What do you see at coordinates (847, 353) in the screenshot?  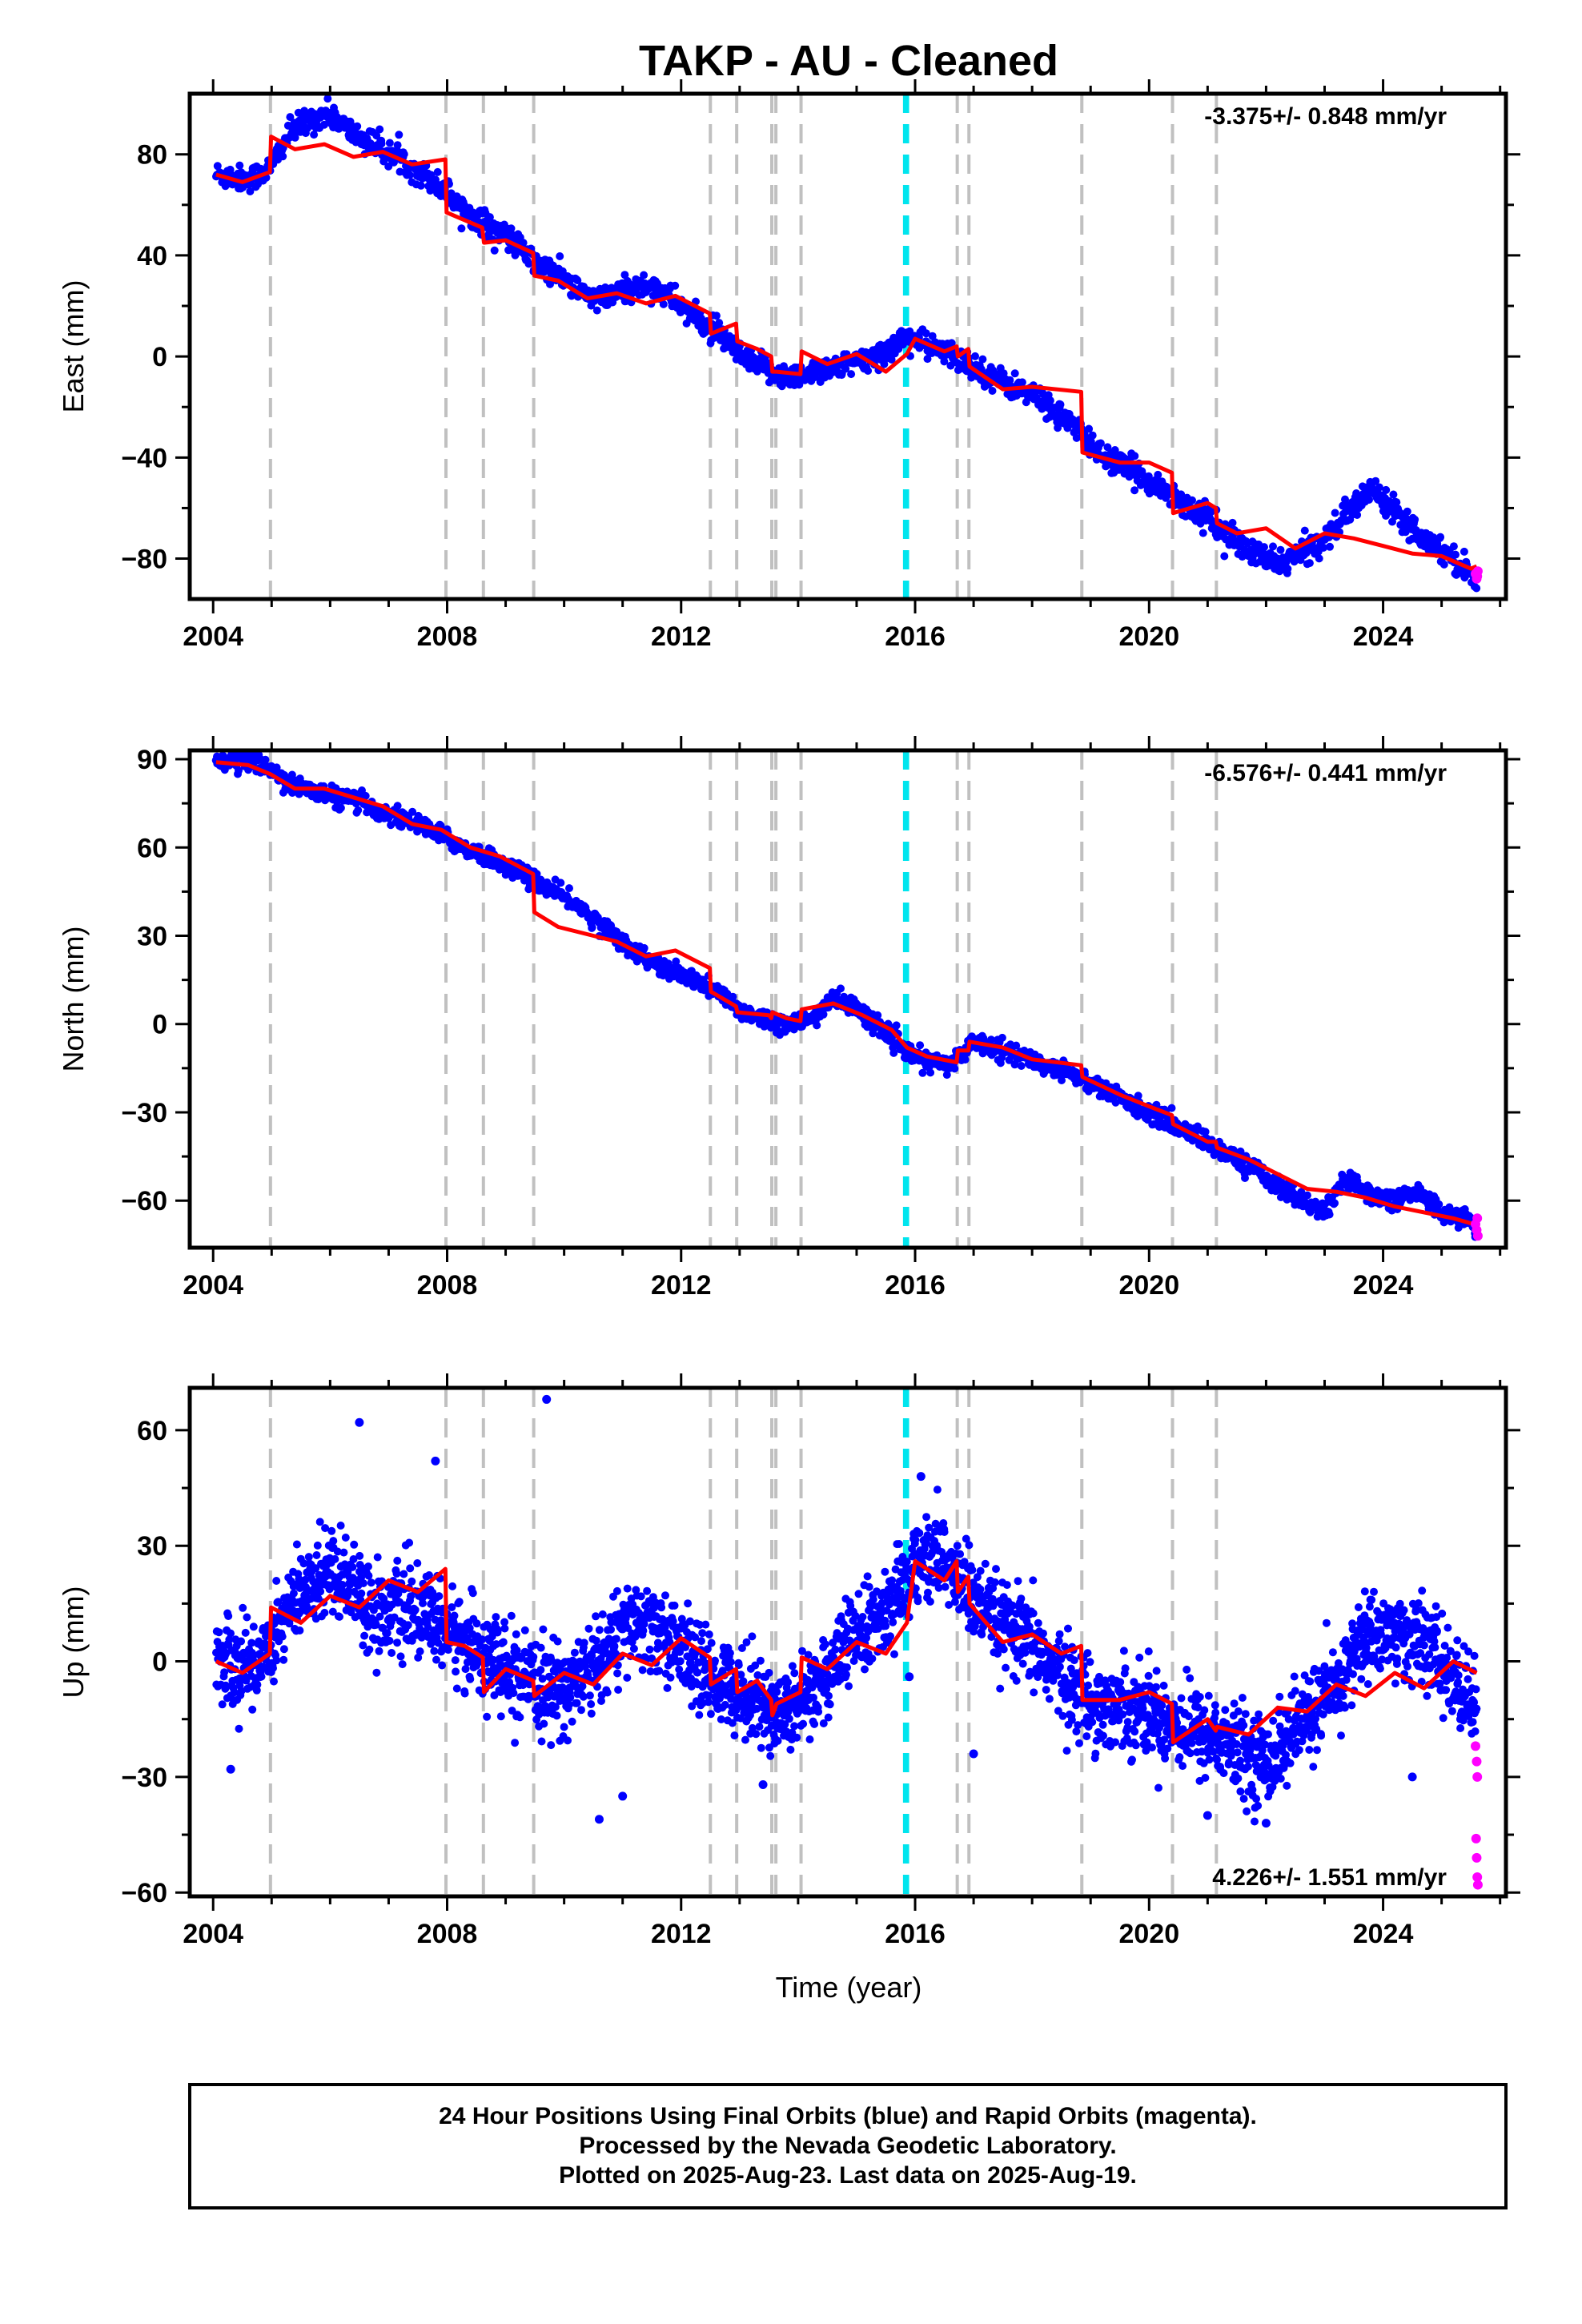 I see `east-model-line` at bounding box center [847, 353].